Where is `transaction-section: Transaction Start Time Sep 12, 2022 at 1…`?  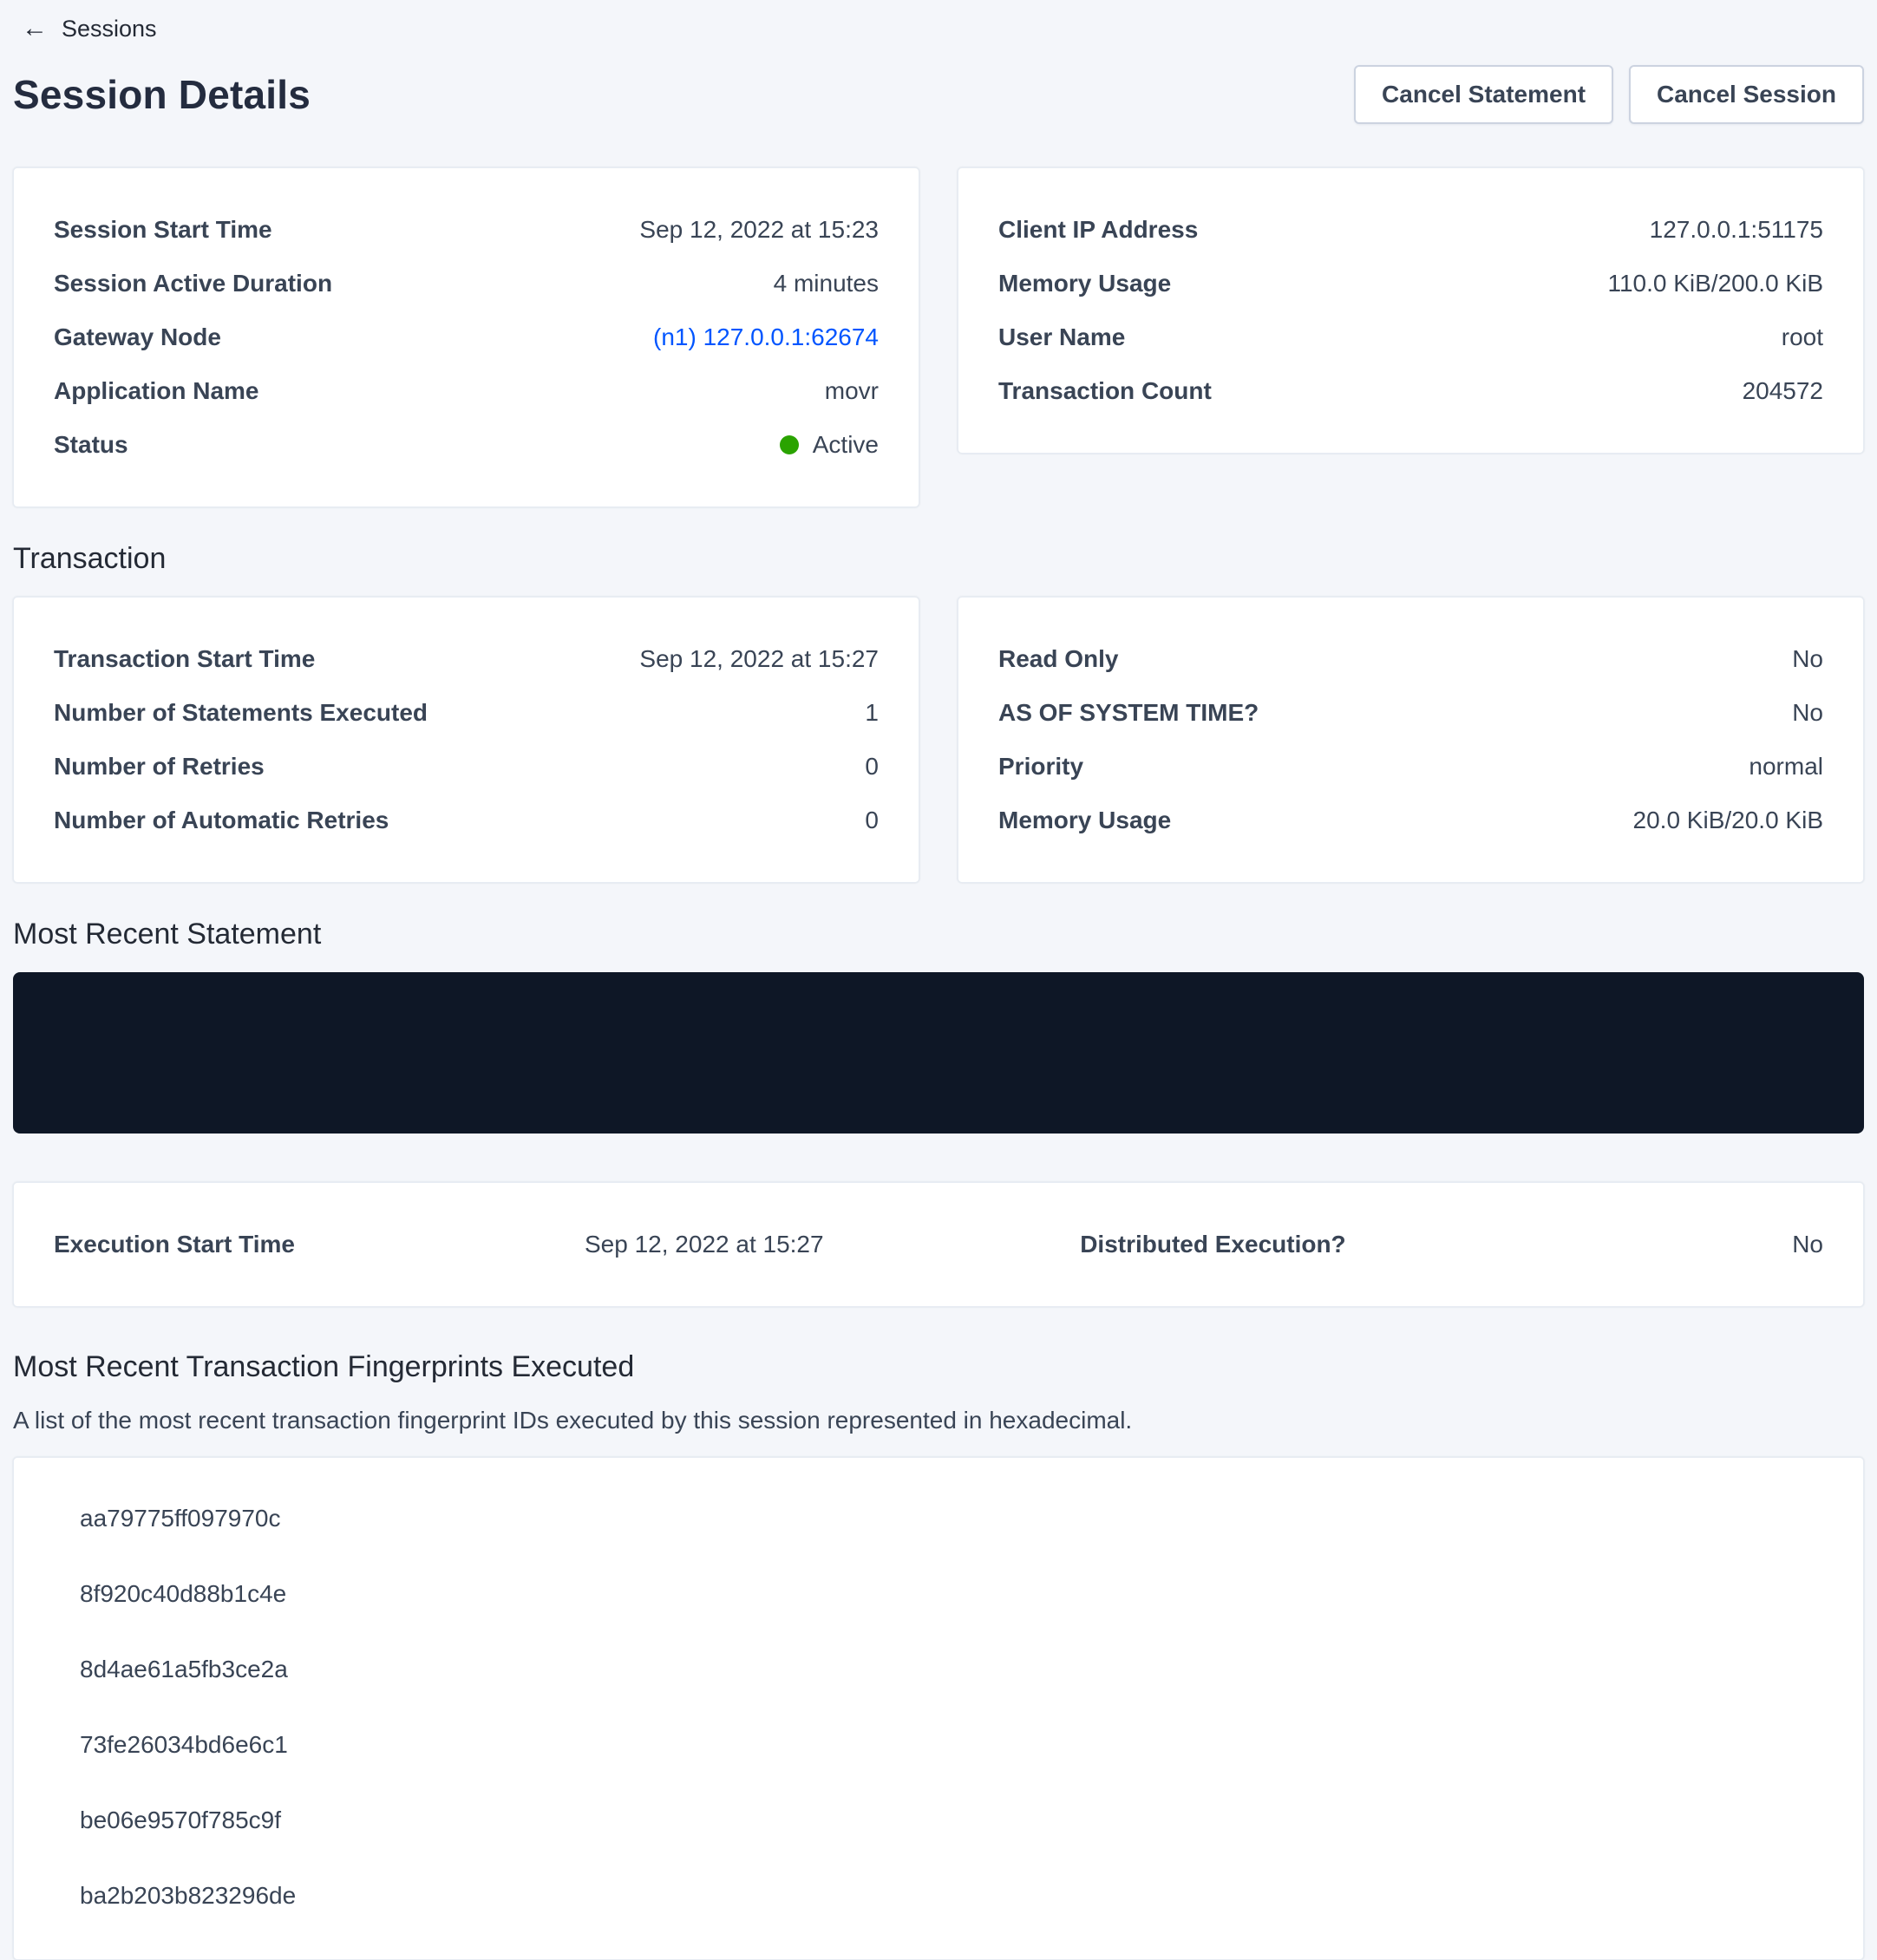
transaction-section: Transaction Start Time Sep 12, 2022 at 1… is located at coordinates (938, 740).